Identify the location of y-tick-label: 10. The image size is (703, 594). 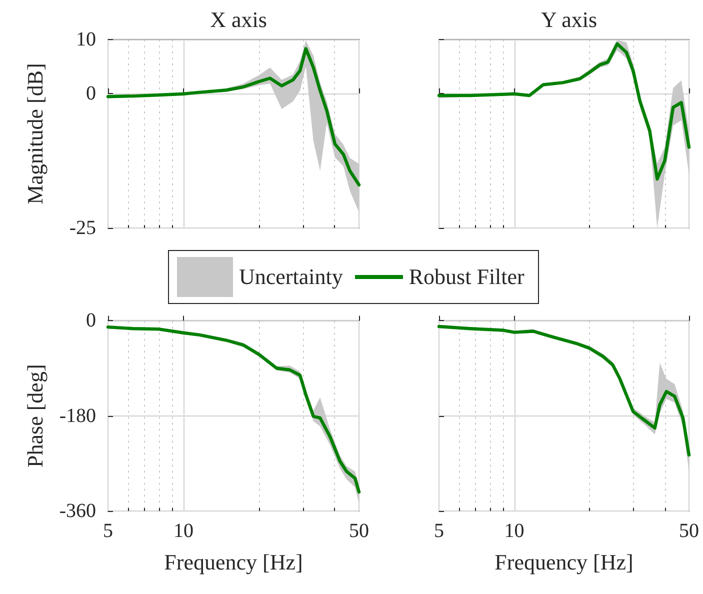
(86, 39).